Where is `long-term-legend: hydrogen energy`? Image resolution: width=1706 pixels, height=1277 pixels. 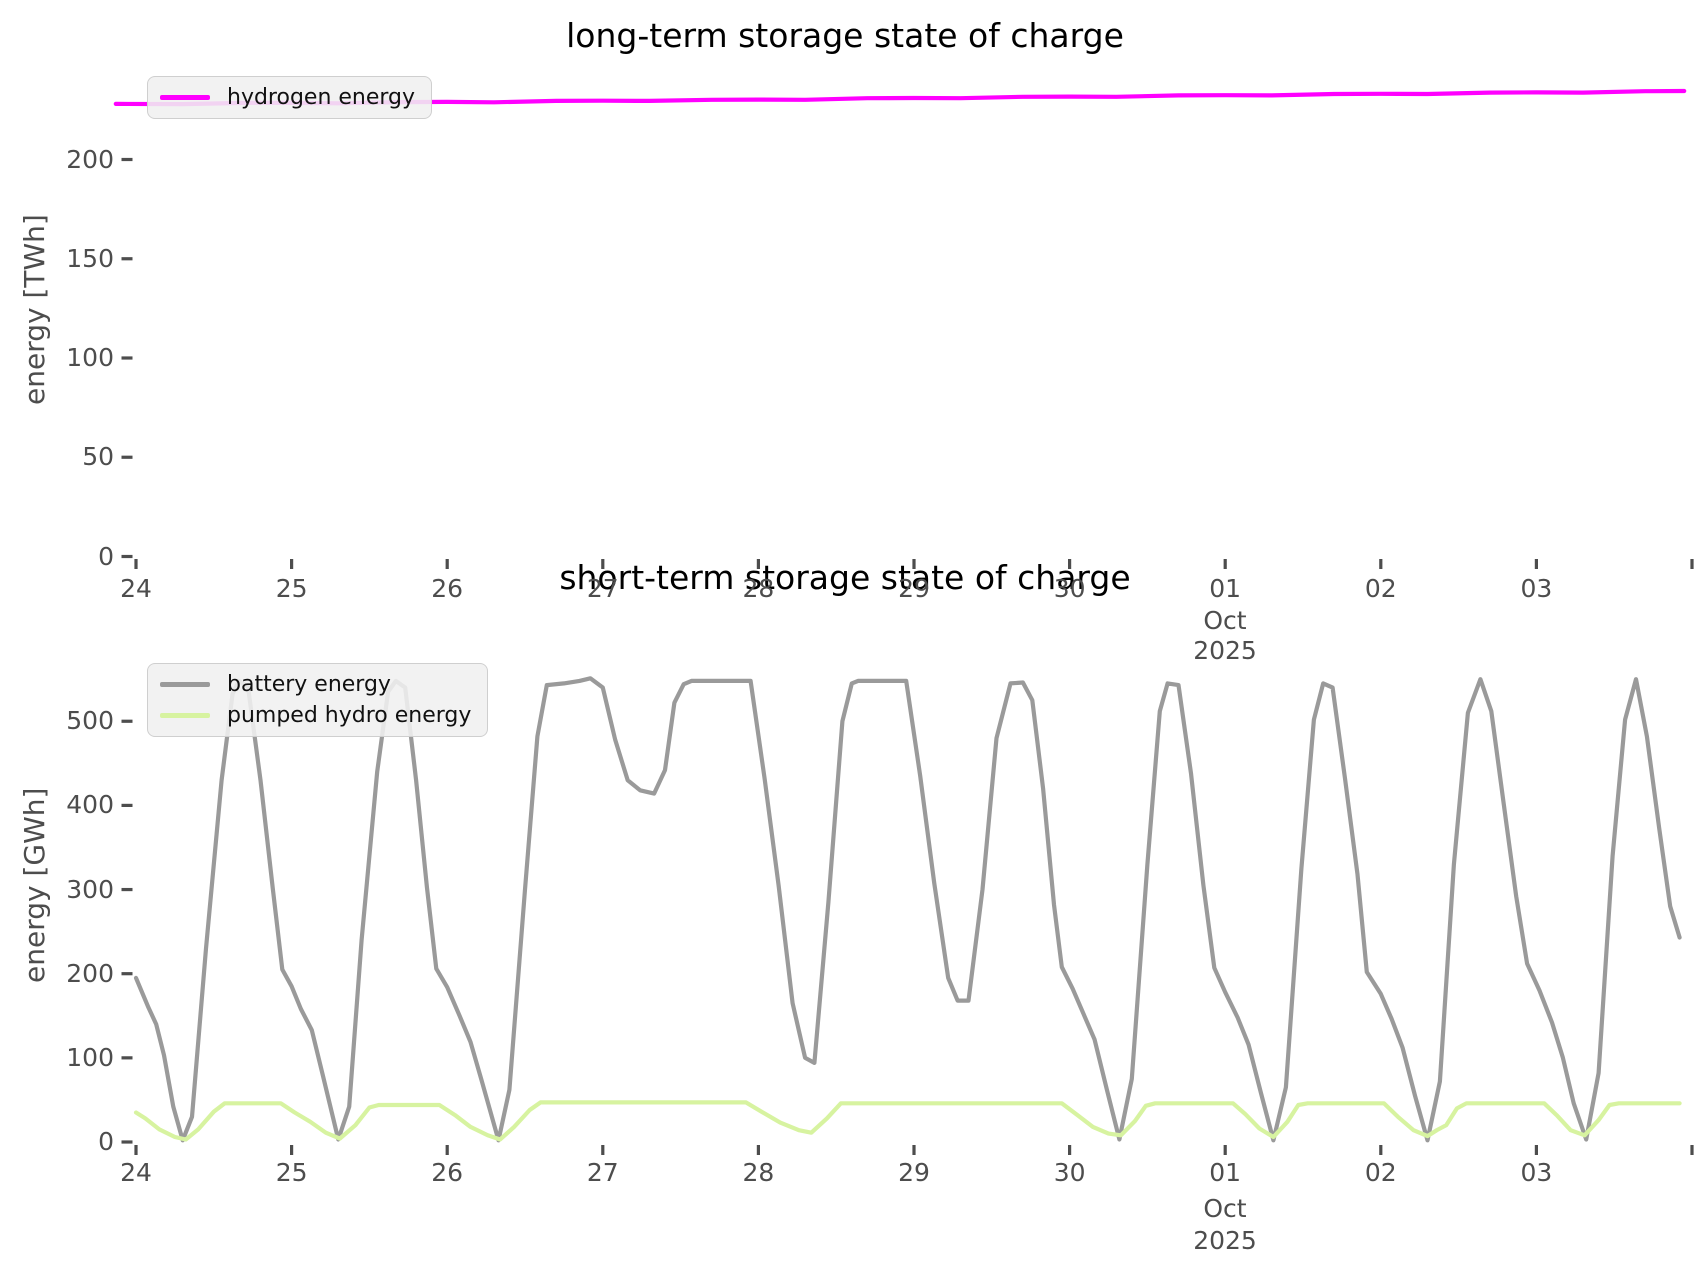
long-term-legend: hydrogen energy is located at coordinates (290, 97).